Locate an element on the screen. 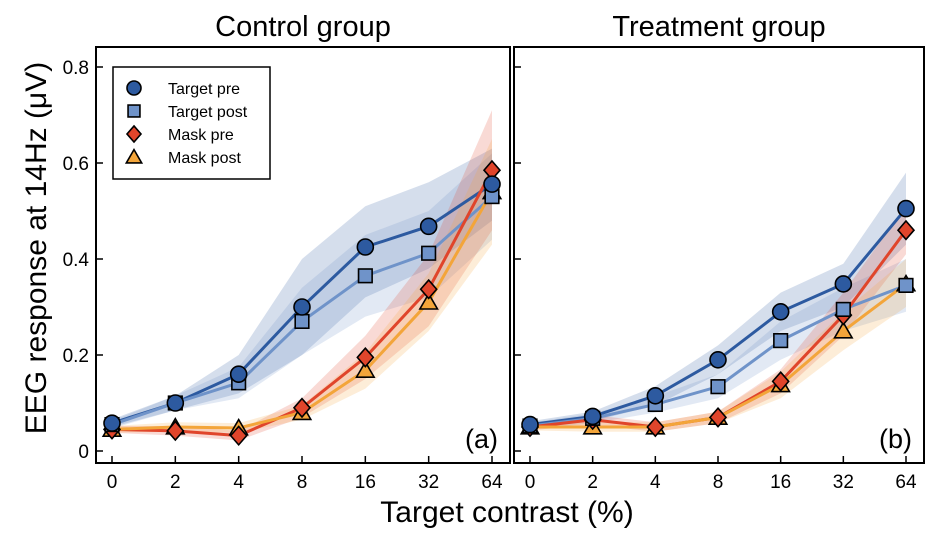 This screenshot has width=927, height=535. legend-diamond-marker is located at coordinates (134, 134).